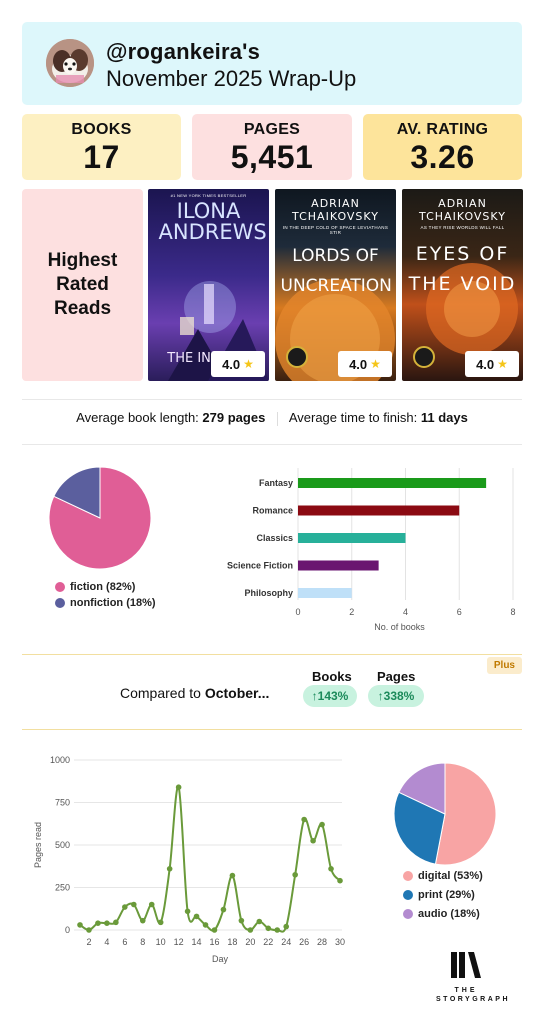 This screenshot has width=553, height=1024. What do you see at coordinates (340, 942) in the screenshot?
I see `x-tick-label: 30` at bounding box center [340, 942].